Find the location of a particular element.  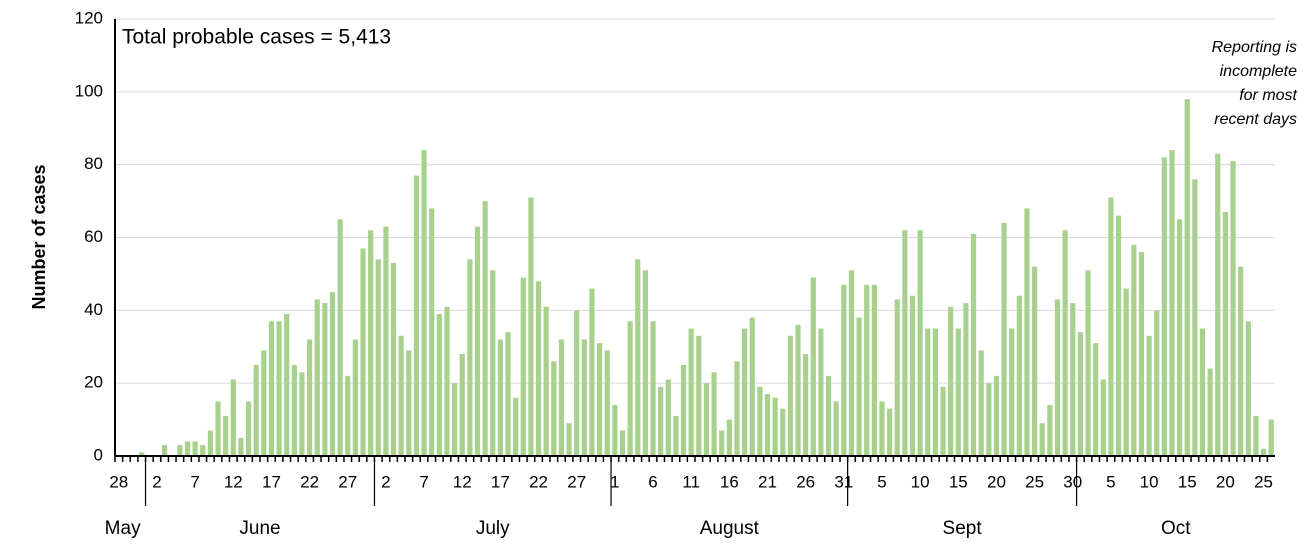

x-tick-label: 30 is located at coordinates (1072, 481).